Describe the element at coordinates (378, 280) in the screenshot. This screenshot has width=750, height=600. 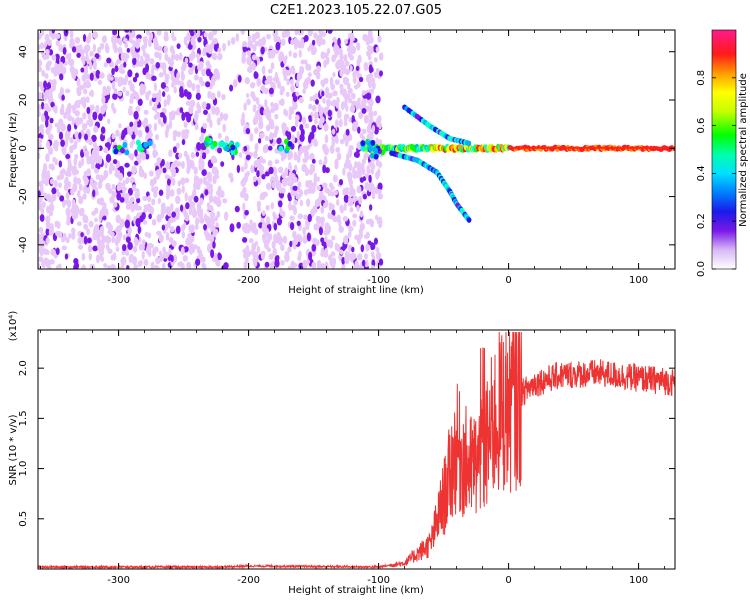
I see `top-x-tick-label: -100` at that location.